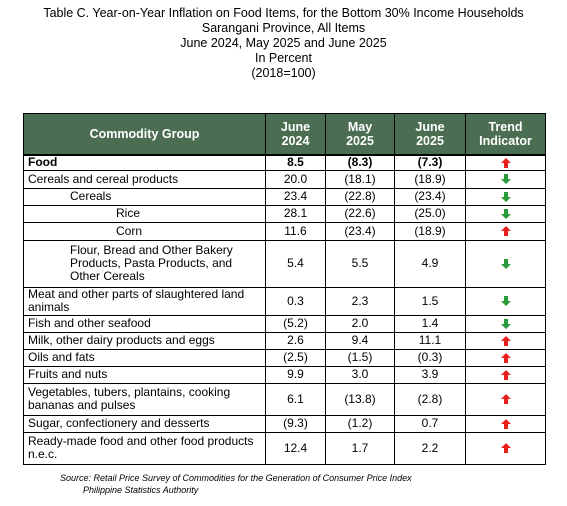  What do you see at coordinates (360, 448) in the screenshot?
I see `value-cell: 1.7` at bounding box center [360, 448].